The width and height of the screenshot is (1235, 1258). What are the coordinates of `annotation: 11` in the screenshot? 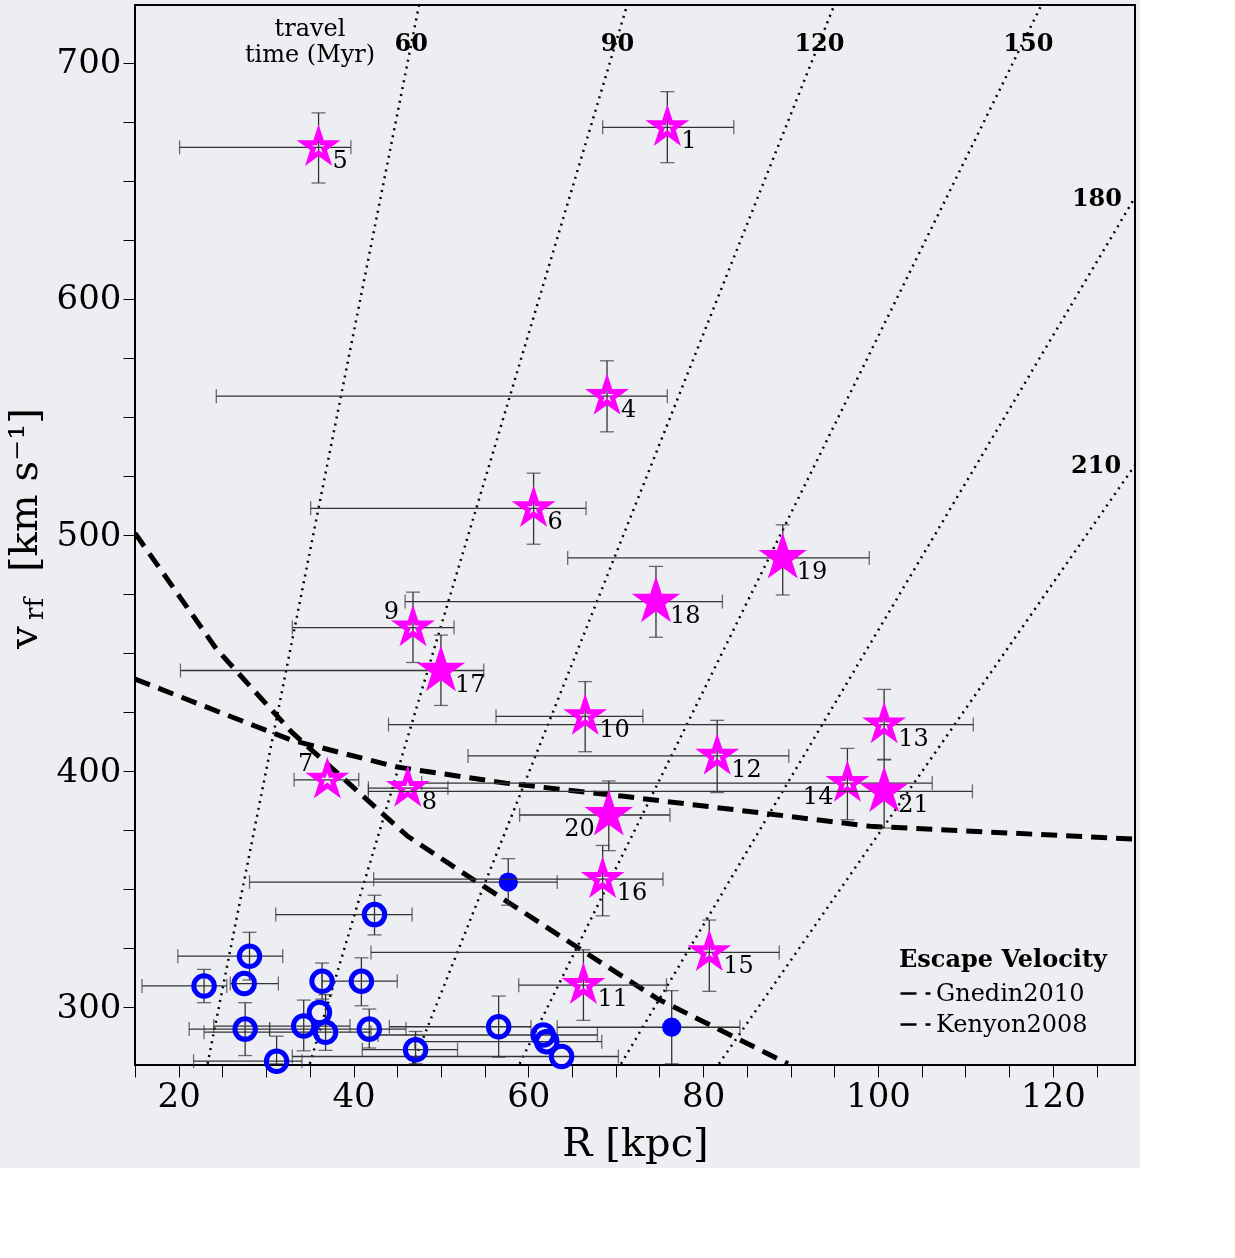 It's located at (612, 998).